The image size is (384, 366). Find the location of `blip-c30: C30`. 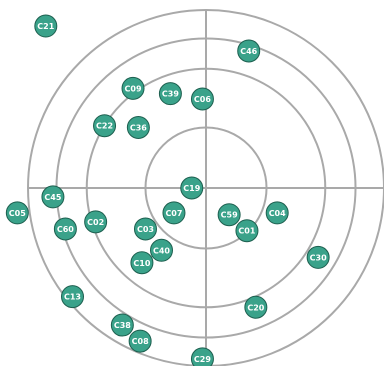

blip-c30: C30 is located at coordinates (318, 257).